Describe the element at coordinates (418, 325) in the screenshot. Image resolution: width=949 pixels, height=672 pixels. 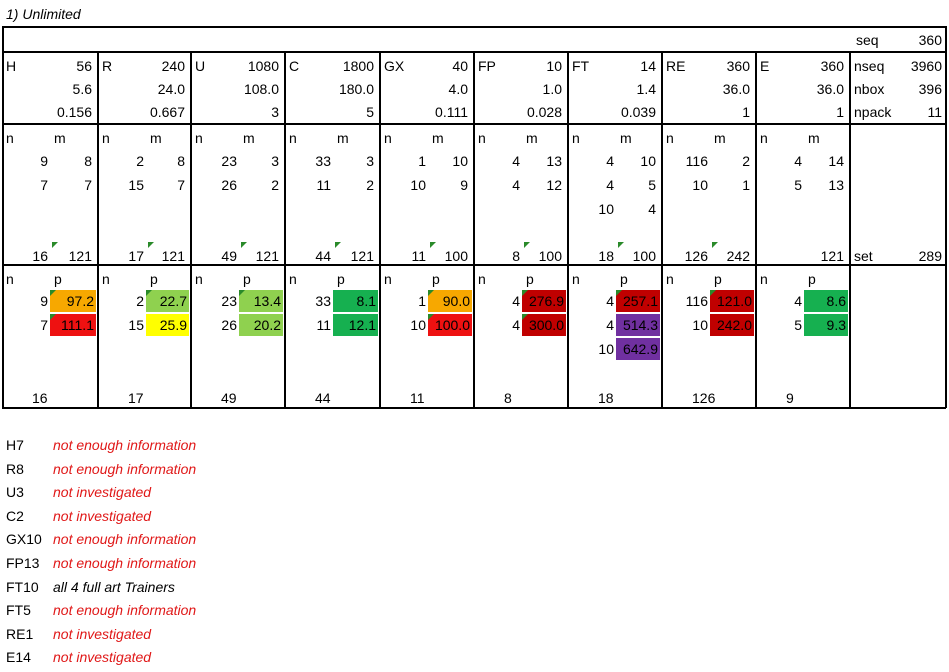
I see `col-gx-n-value2: 10` at that location.